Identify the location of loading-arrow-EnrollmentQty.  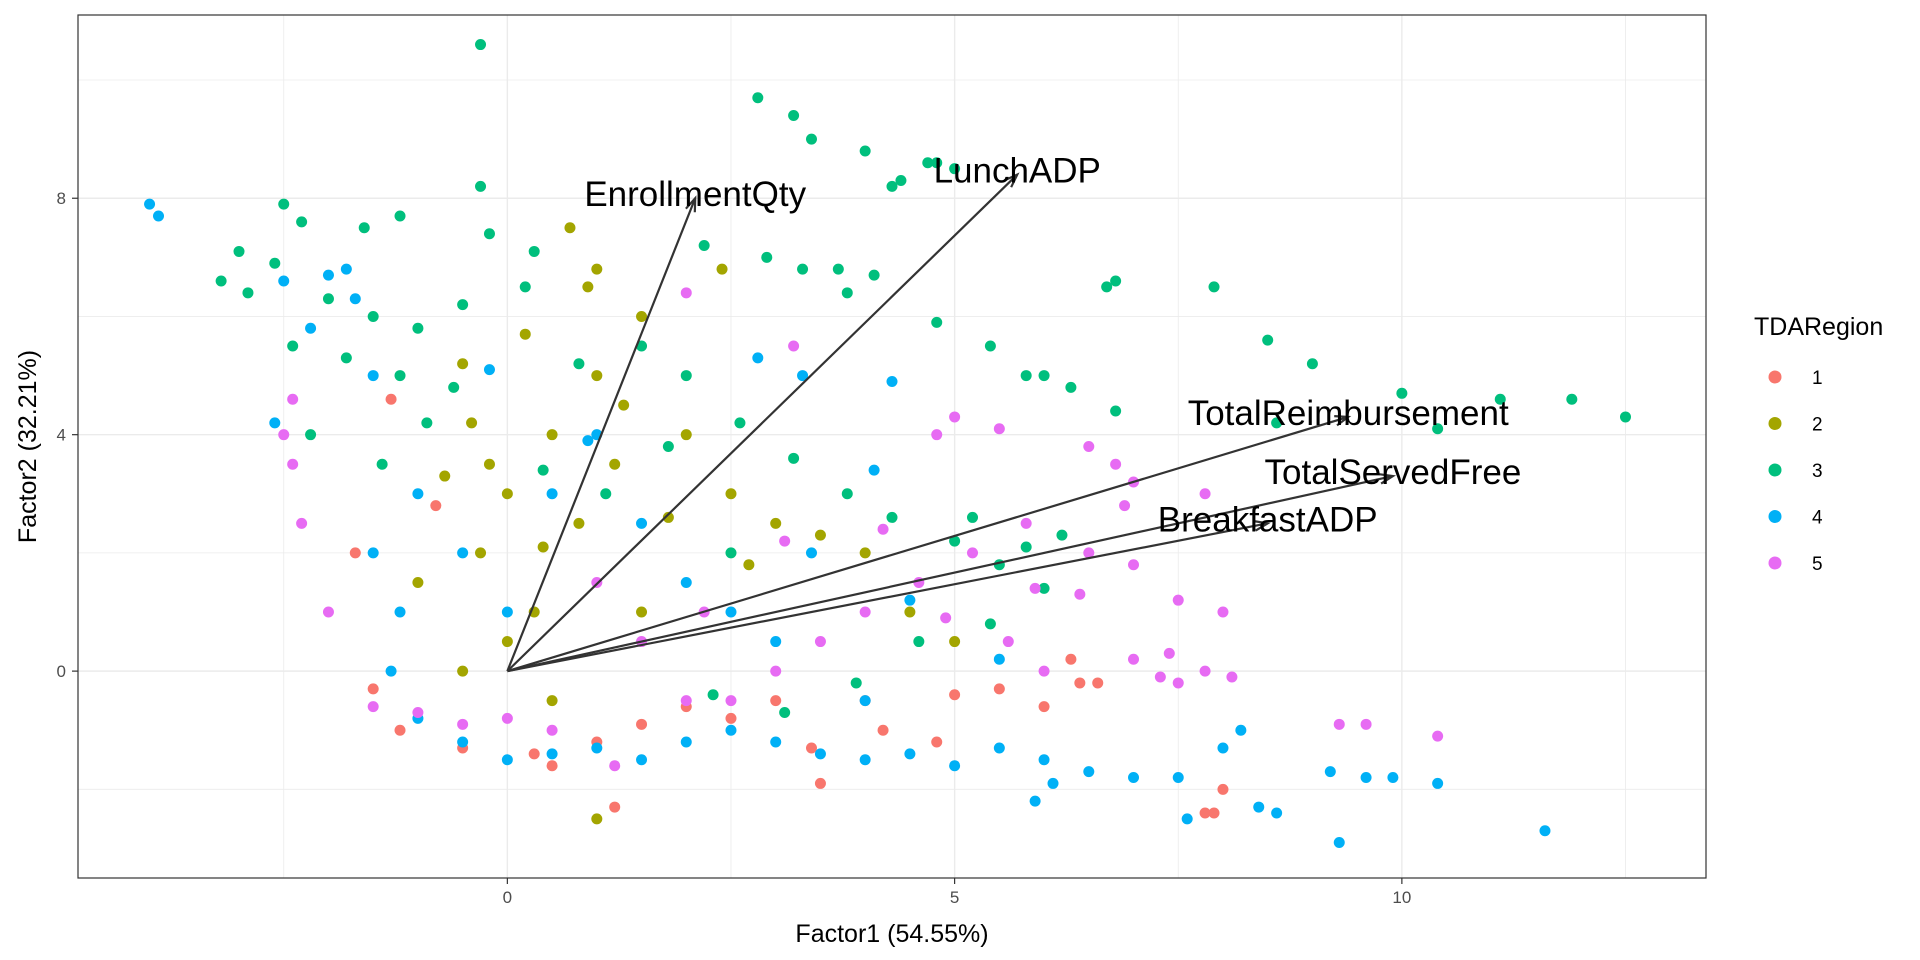
(601, 434).